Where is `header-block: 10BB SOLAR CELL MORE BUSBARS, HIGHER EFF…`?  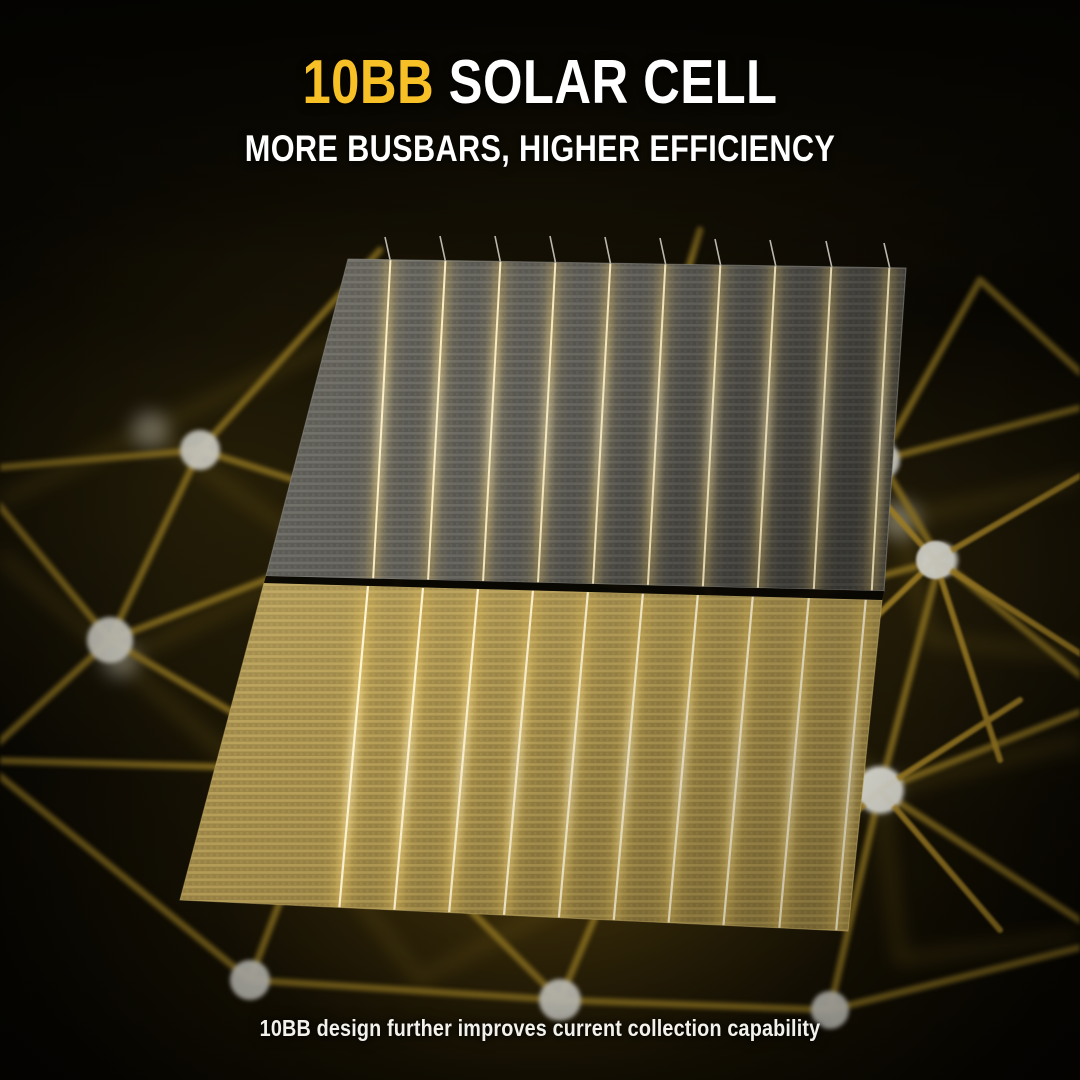 header-block: 10BB SOLAR CELL MORE BUSBARS, HIGHER EFF… is located at coordinates (540, 111).